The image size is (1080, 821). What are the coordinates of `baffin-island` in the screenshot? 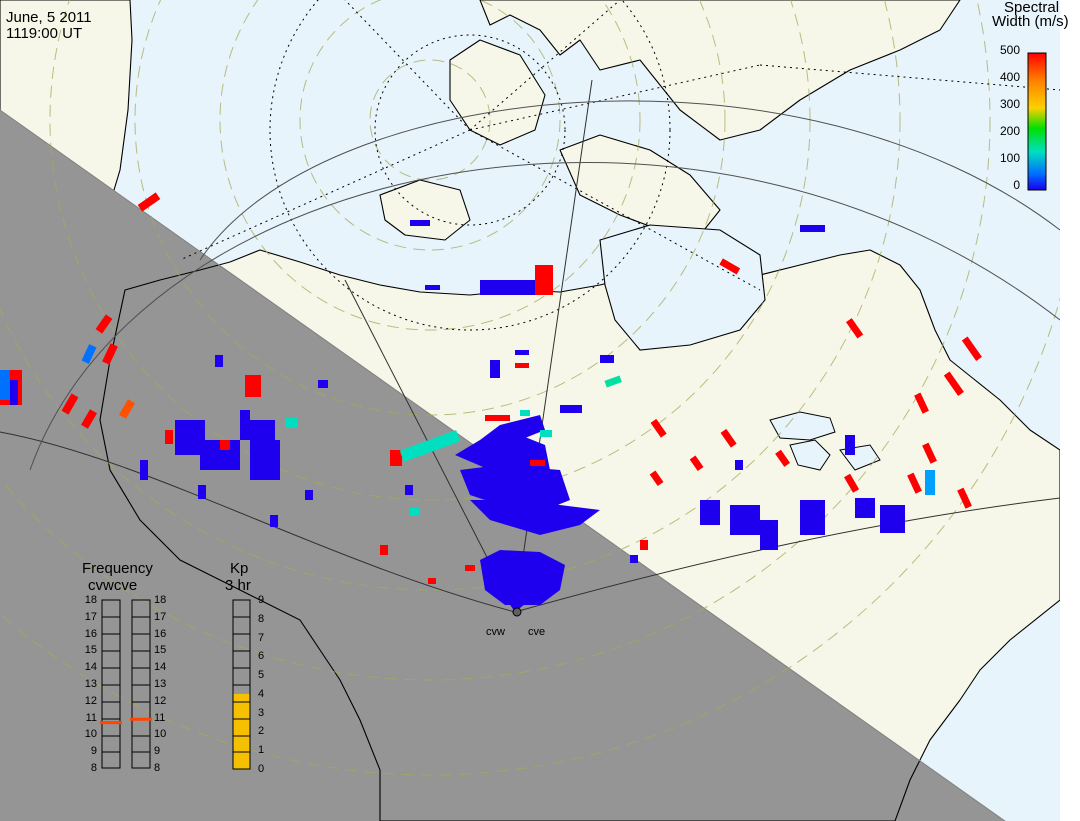 It's located at (640, 185).